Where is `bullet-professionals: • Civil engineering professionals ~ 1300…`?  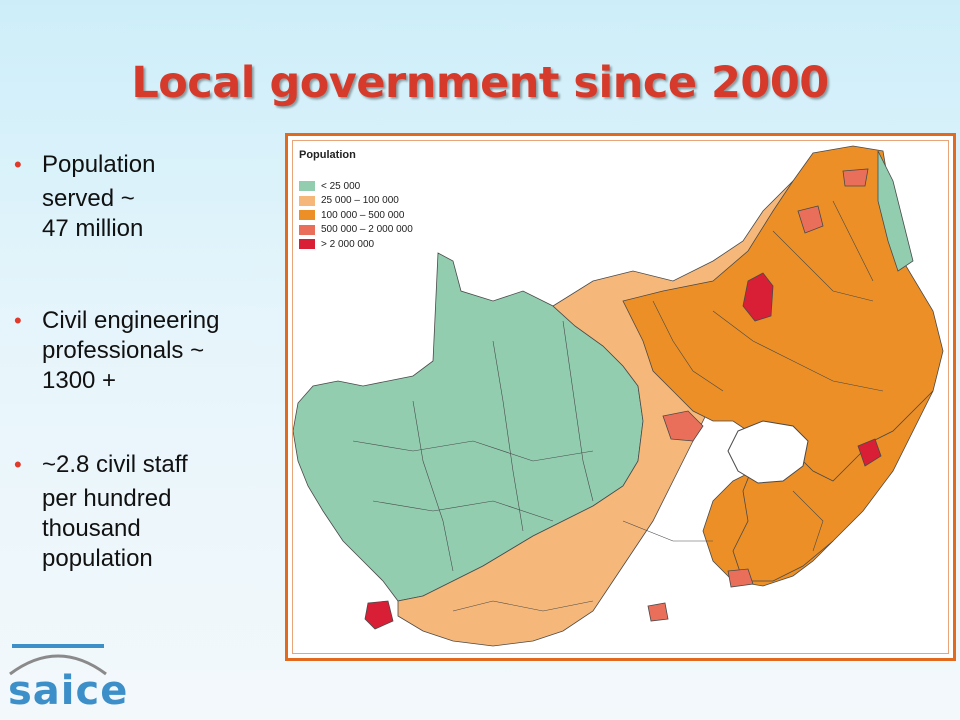
bullet-professionals: • Civil engineering professionals ~ 1300… is located at coordinates (114, 351).